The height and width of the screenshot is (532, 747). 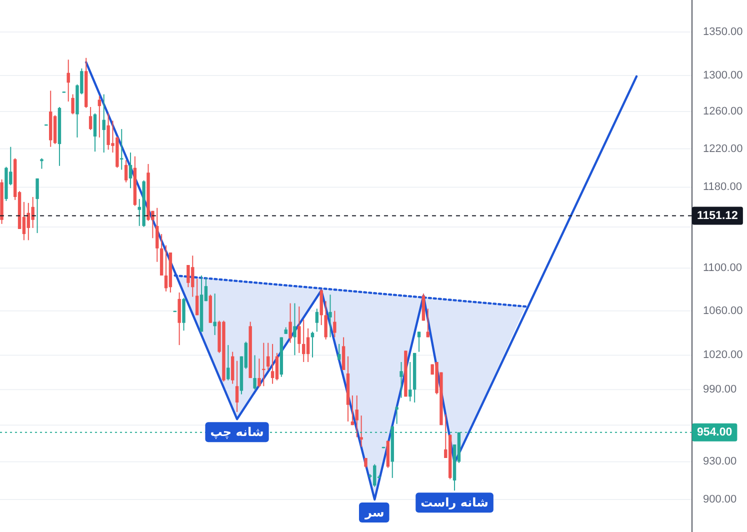 I want to click on y-tick-label: 1220.00, so click(x=723, y=148).